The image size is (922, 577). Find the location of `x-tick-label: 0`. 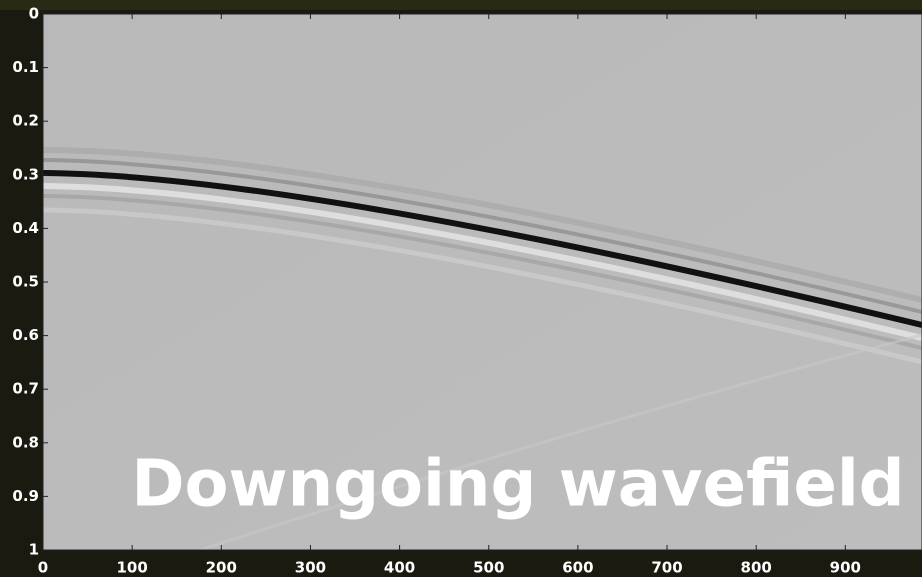

x-tick-label: 0 is located at coordinates (43, 568).